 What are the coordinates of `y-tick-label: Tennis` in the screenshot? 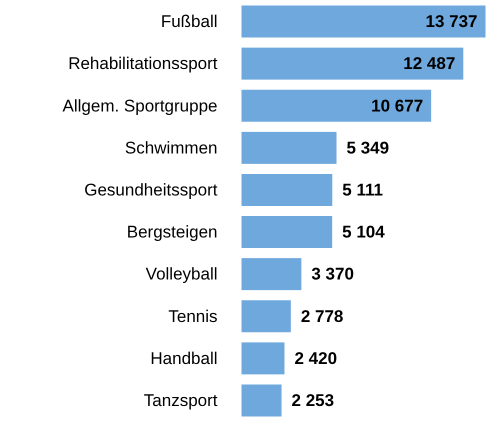 It's located at (193, 316).